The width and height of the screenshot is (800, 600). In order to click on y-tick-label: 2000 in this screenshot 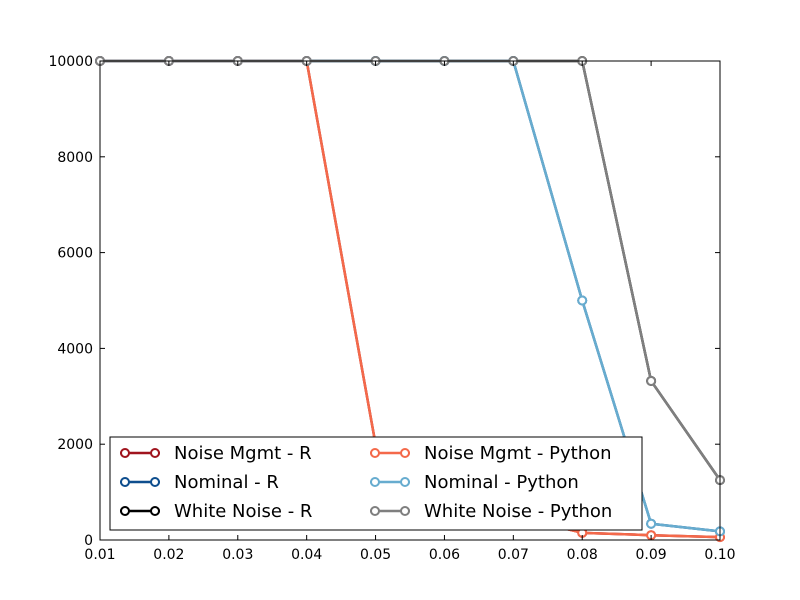, I will do `click(75, 445)`.